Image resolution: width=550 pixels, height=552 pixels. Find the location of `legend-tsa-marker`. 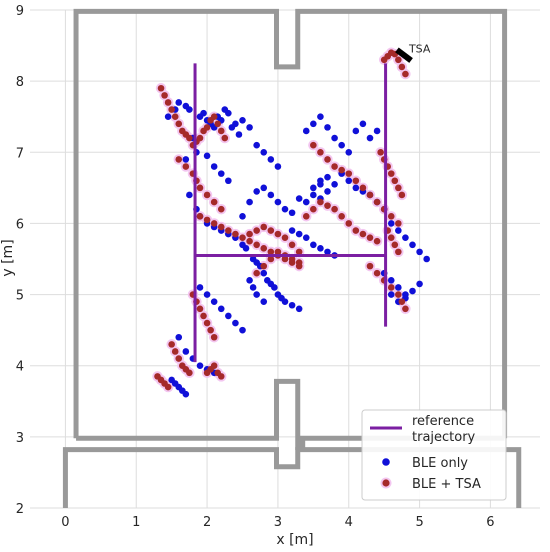

legend-tsa-marker is located at coordinates (386, 483).